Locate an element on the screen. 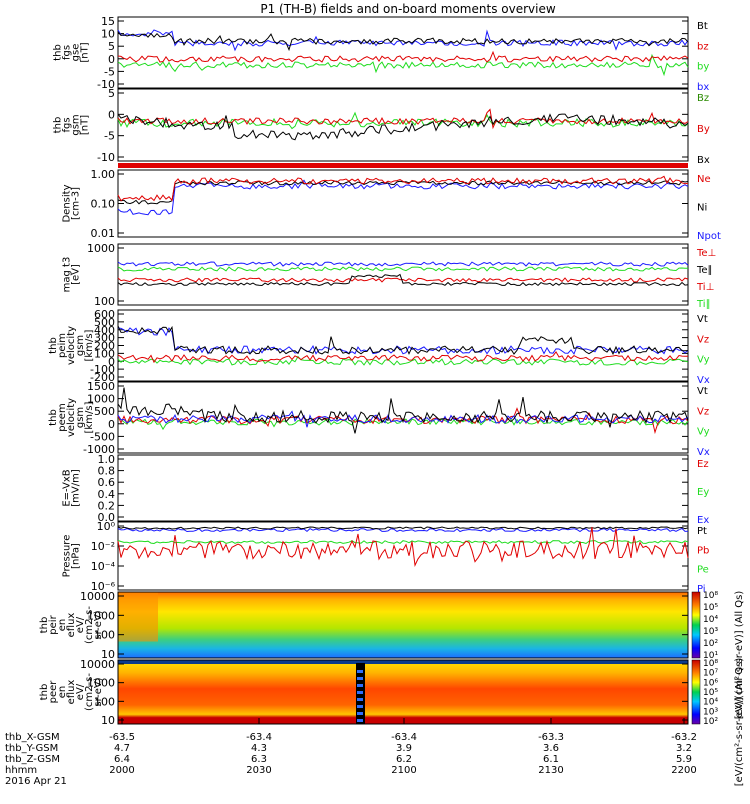  series-vx is located at coordinates (403, 341).